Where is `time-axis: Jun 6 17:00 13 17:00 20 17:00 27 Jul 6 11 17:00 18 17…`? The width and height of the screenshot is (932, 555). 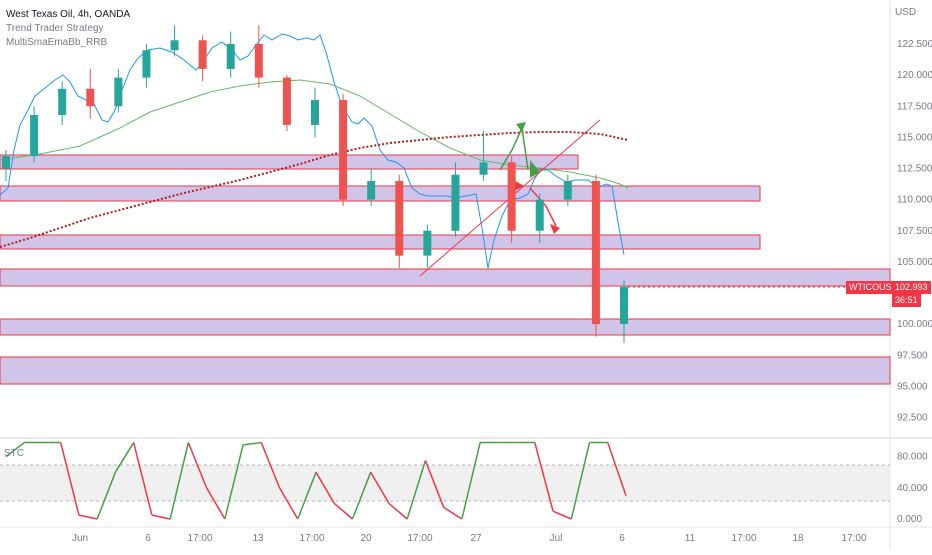 time-axis: Jun 6 17:00 13 17:00 20 17:00 27 Jul 6 11 17:00 18 17… is located at coordinates (469, 538).